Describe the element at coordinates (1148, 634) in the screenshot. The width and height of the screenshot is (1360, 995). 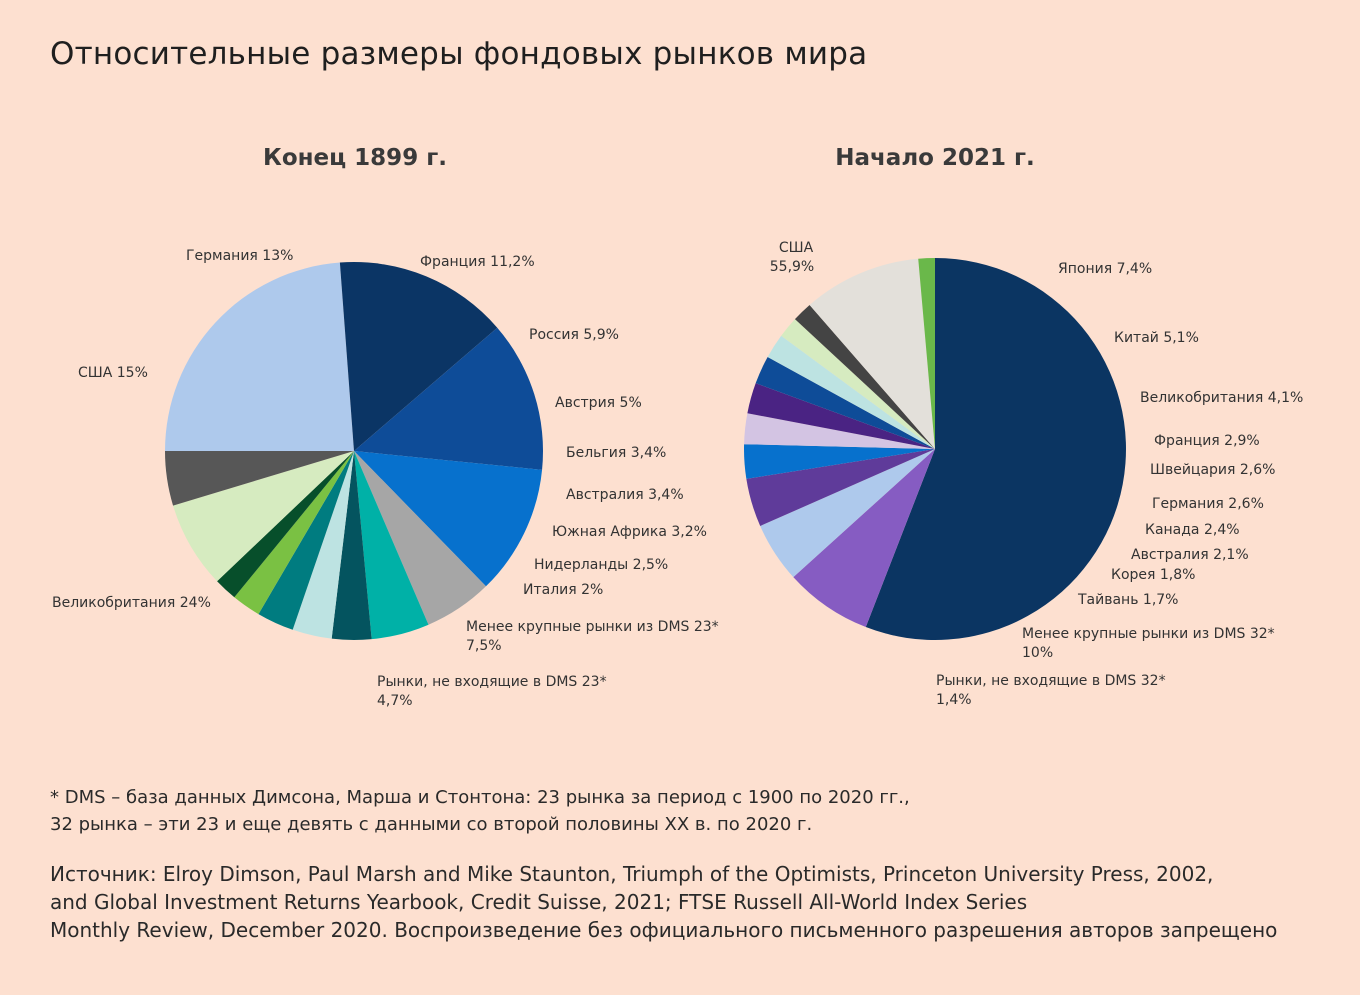
I see `slice-label-1-менее-крупные-рынки-из-dms-32: Менее крупные рынки из DMS 32*` at that location.